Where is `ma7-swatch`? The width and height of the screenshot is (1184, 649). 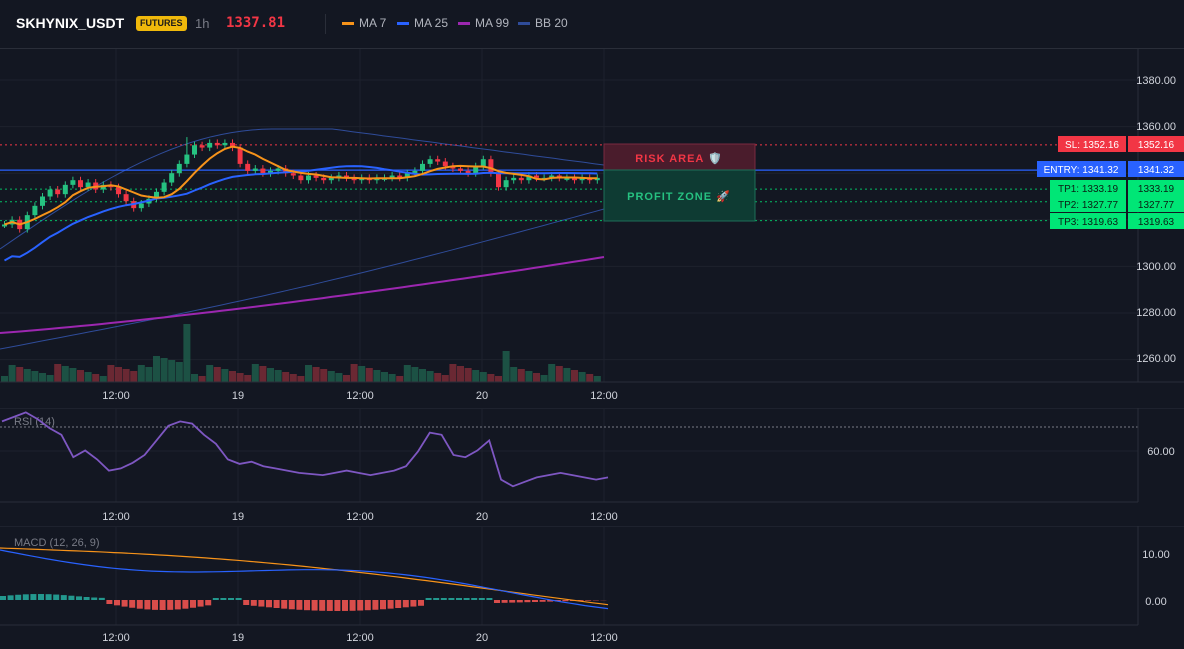
ma7-swatch is located at coordinates (348, 23).